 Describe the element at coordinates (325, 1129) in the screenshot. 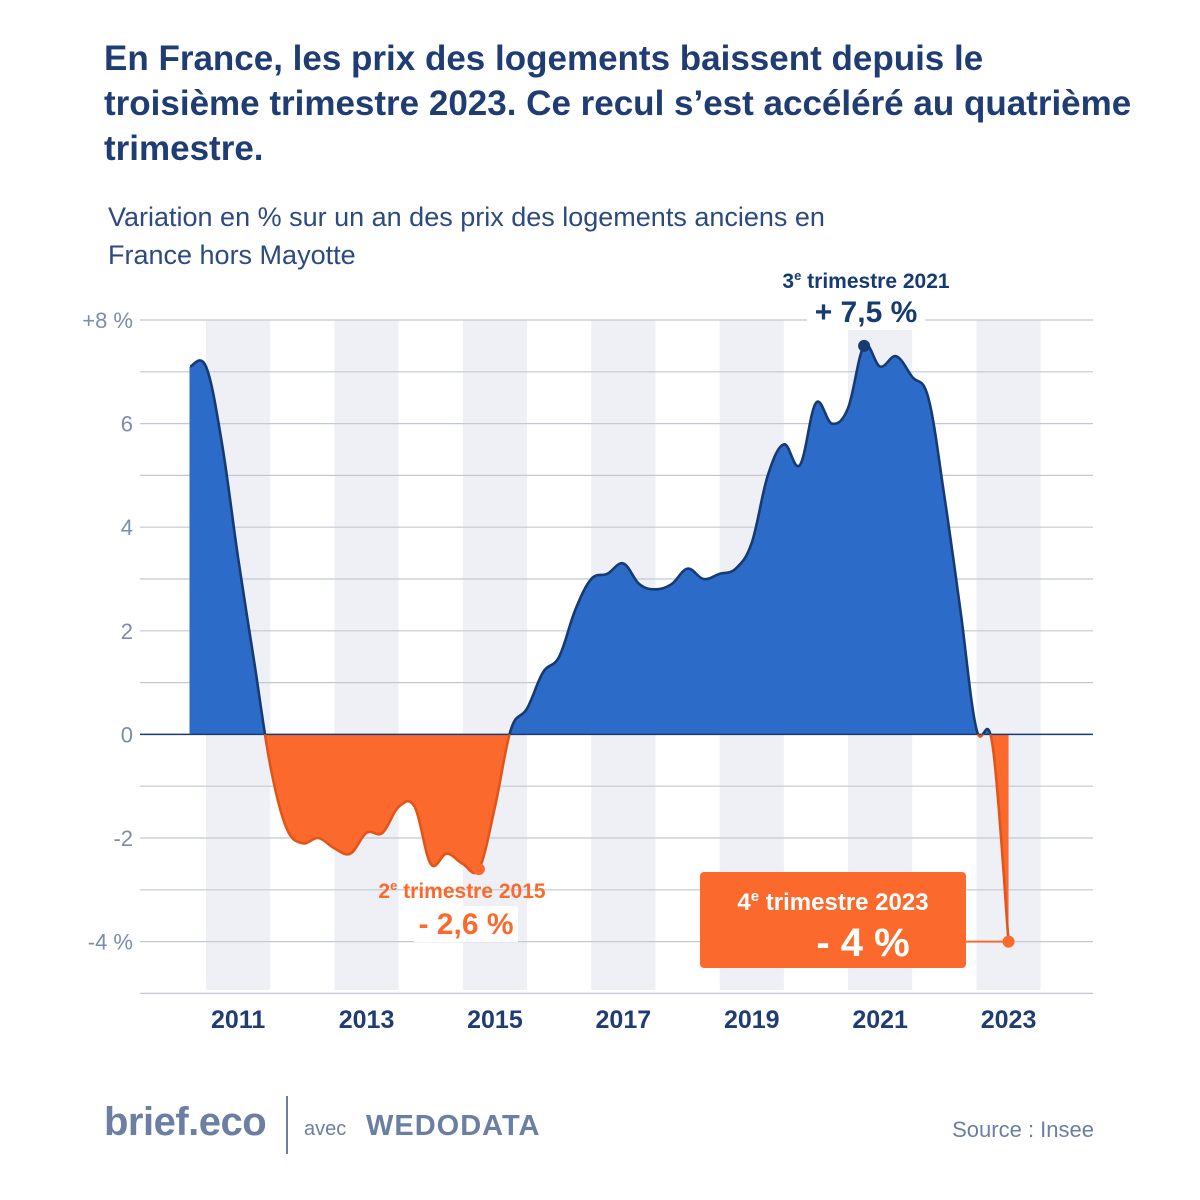

I see `footer-avec: avec` at that location.